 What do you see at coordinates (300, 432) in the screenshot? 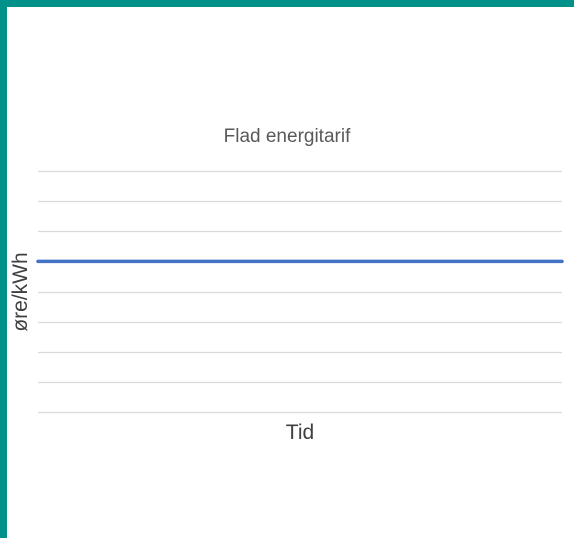
I see `x-axis-label: Tid` at bounding box center [300, 432].